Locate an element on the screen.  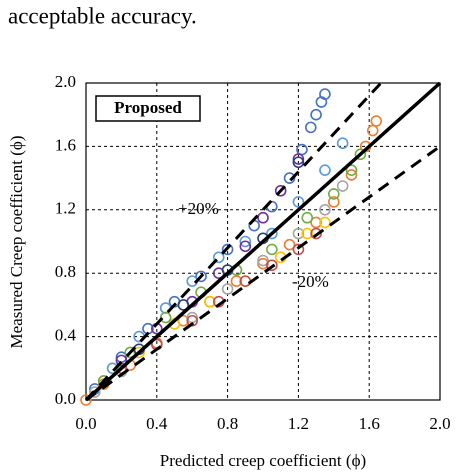
annotation: -20% is located at coordinates (310, 281).